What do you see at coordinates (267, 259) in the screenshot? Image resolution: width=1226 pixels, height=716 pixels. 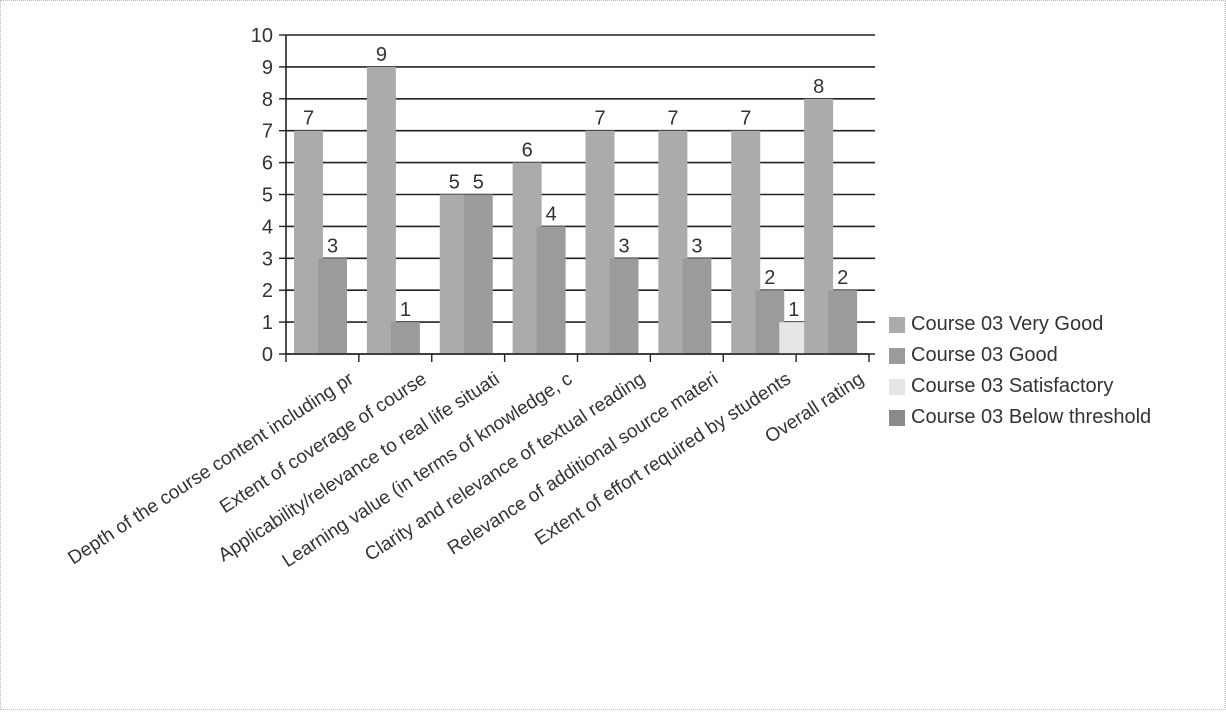 I see `y-tick-label: 3` at bounding box center [267, 259].